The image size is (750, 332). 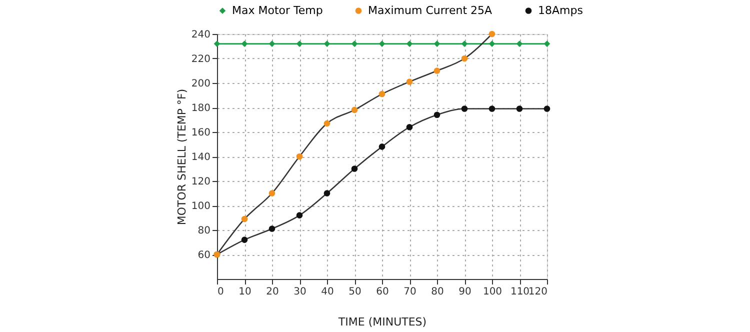 What do you see at coordinates (204, 255) in the screenshot?
I see `y-tick-label: 60` at bounding box center [204, 255].